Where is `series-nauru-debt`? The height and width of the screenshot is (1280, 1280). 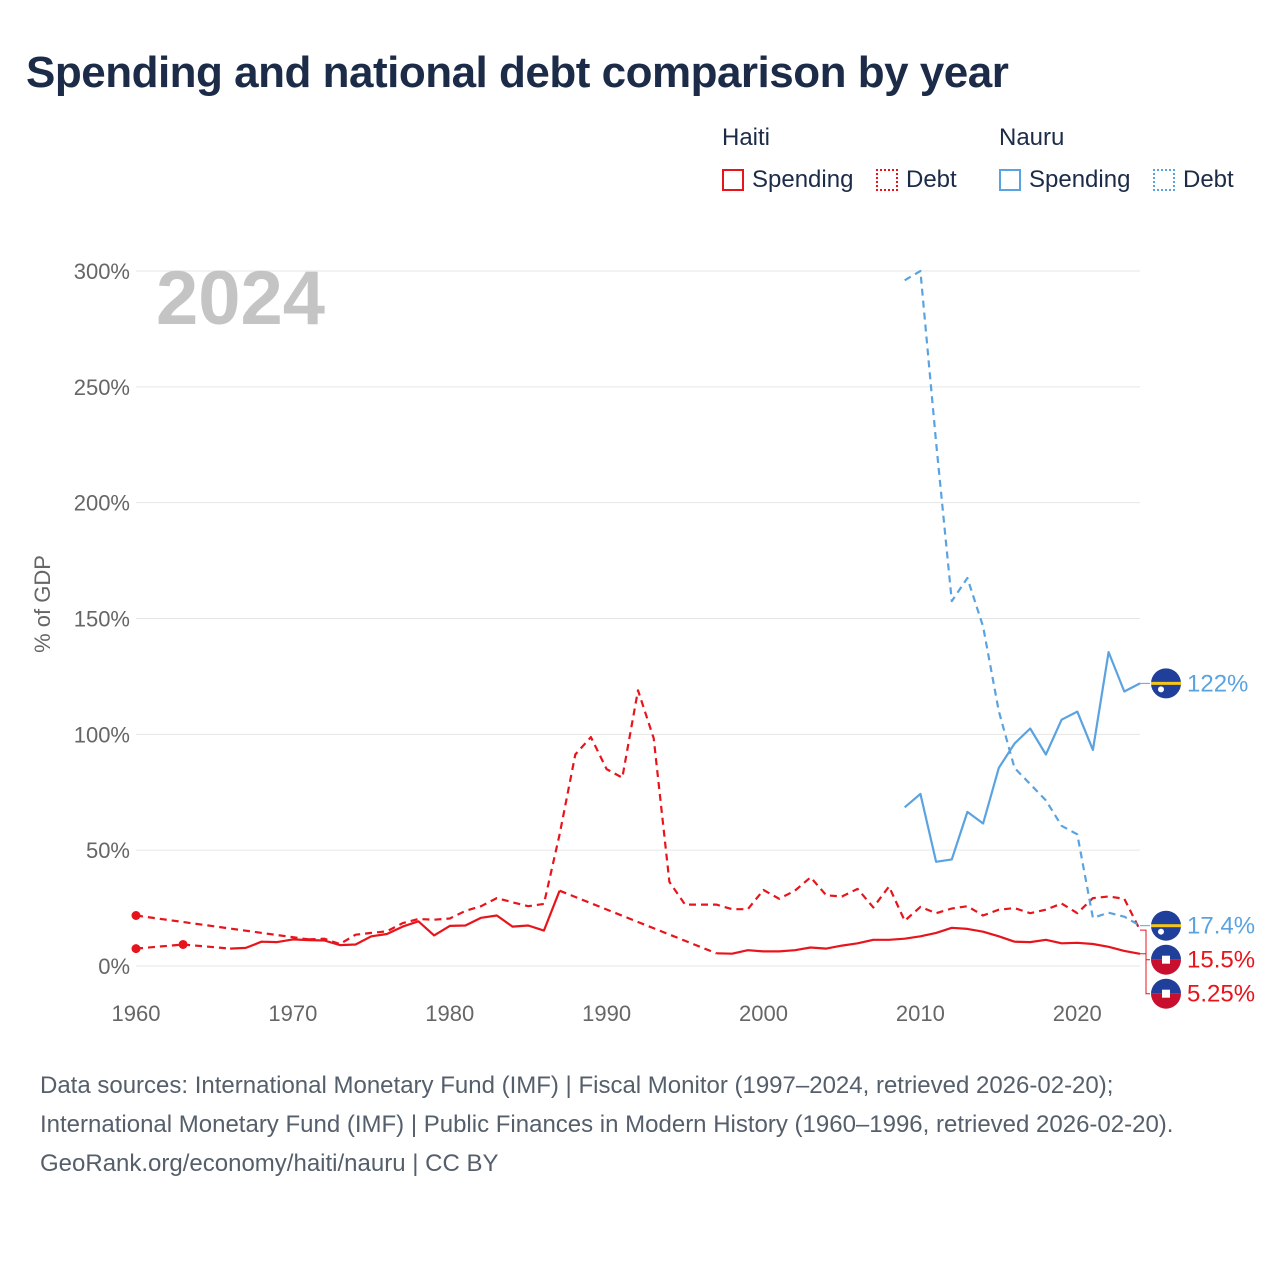 series-nauru-debt is located at coordinates (1022, 598).